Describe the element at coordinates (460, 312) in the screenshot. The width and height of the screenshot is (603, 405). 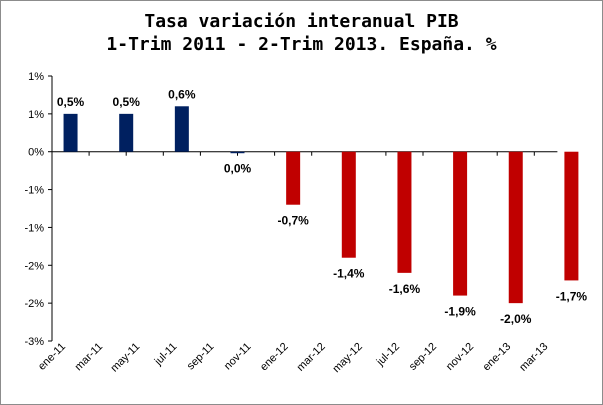
I see `data-label: -1,9%` at that location.